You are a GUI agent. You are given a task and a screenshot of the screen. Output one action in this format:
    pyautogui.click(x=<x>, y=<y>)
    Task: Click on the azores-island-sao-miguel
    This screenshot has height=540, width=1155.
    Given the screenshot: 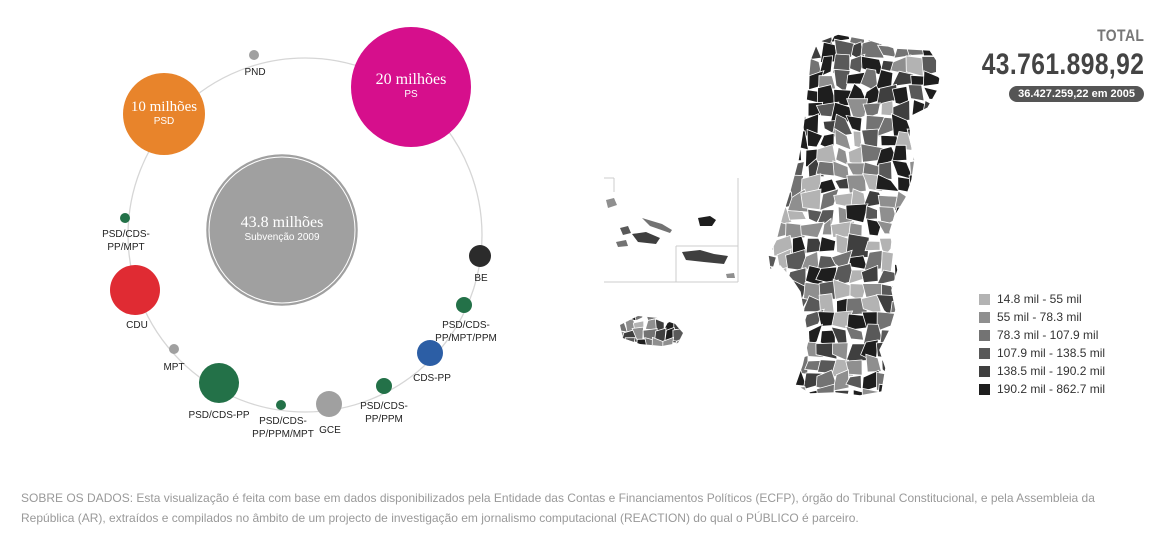 What is the action you would take?
    pyautogui.click(x=705, y=257)
    